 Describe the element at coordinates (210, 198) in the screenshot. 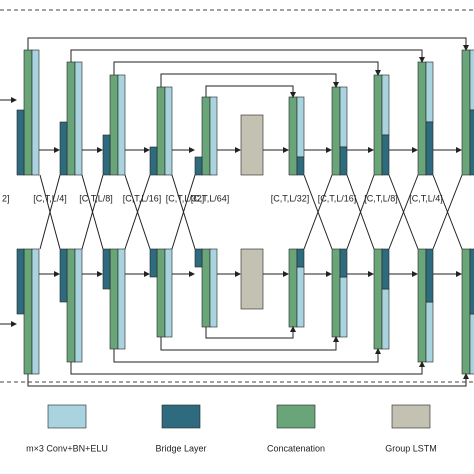

I see `size-label: [C,T,L/64]` at that location.